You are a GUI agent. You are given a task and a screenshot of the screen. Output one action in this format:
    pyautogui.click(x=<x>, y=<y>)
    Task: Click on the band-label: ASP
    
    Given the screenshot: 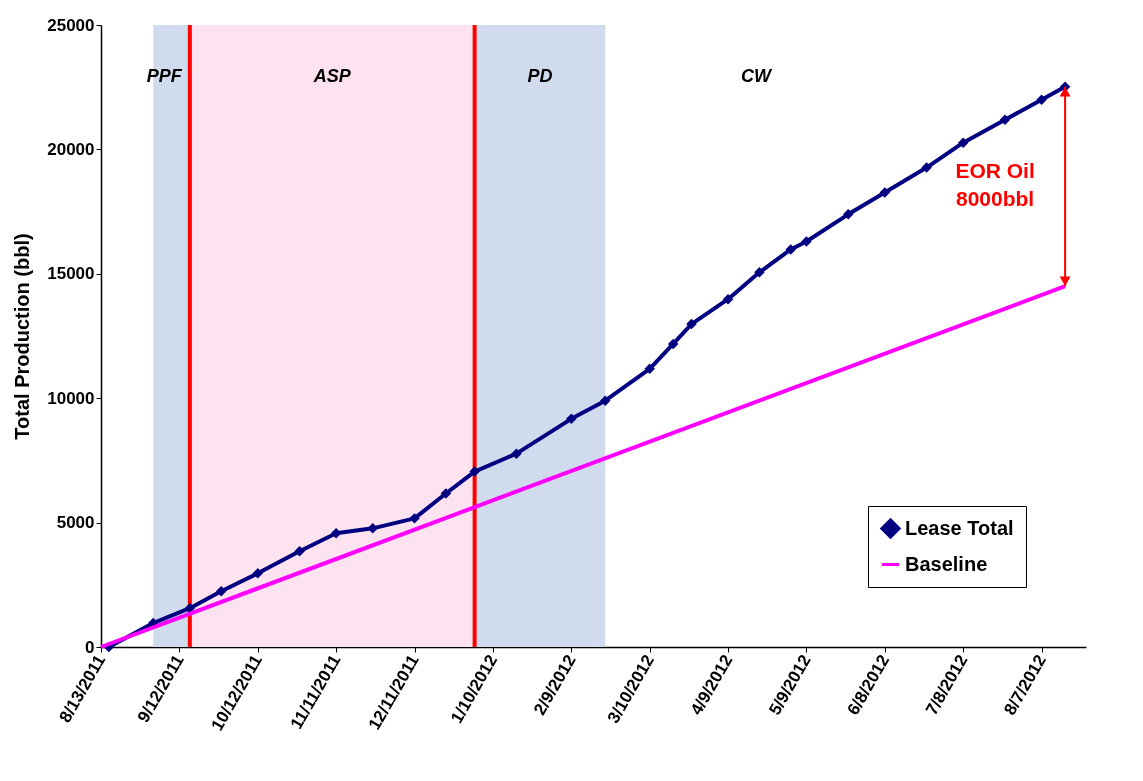 What is the action you would take?
    pyautogui.click(x=332, y=76)
    